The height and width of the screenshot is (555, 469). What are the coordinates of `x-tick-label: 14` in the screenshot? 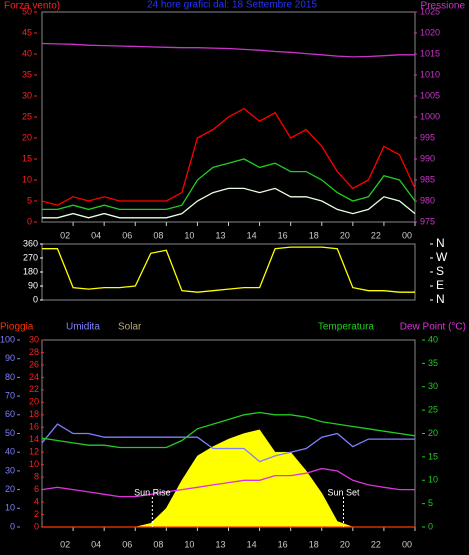 It's located at (252, 544).